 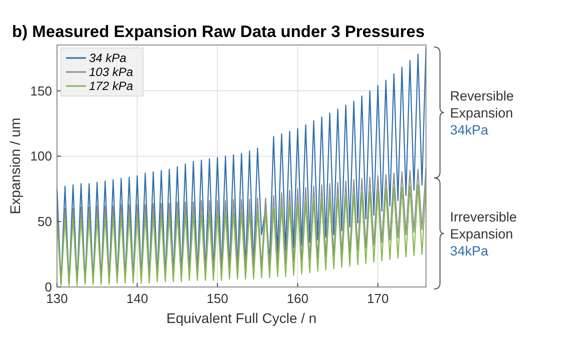 What do you see at coordinates (111, 72) in the screenshot?
I see `legend-label: 103 kPa` at bounding box center [111, 72].